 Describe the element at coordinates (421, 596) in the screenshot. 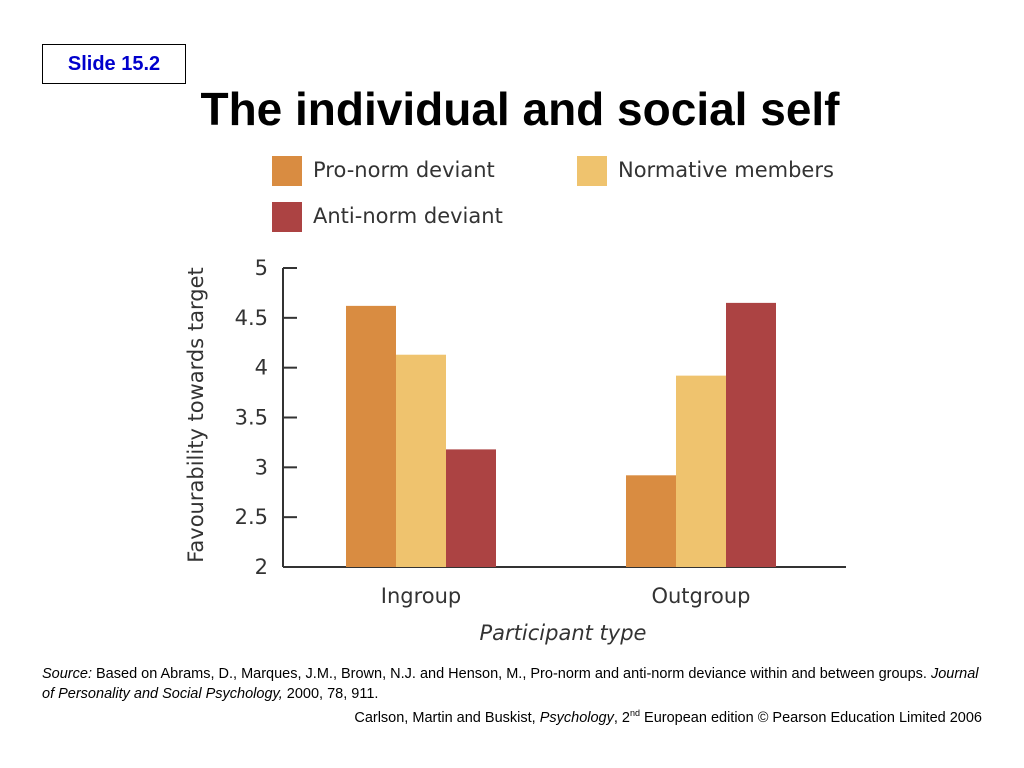

I see `x-category-label: Ingroup` at that location.